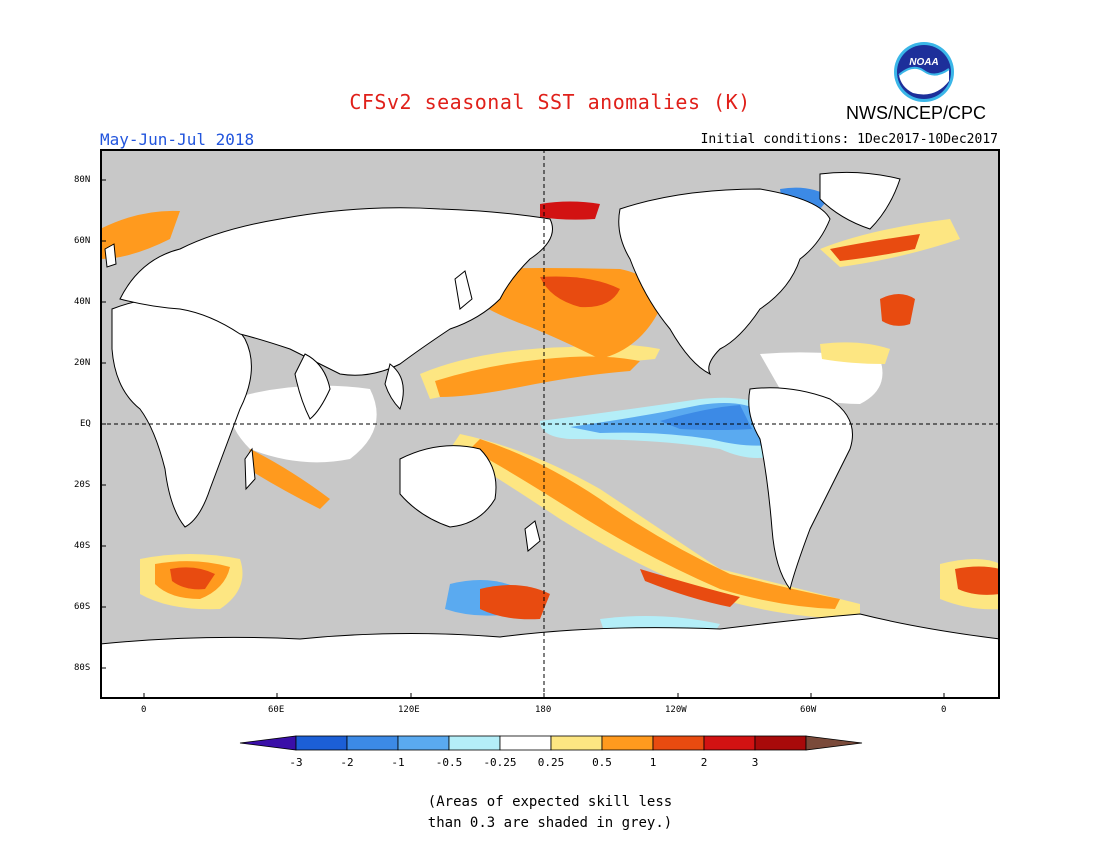 Image resolution: width=1100 pixels, height=850 pixels. I want to click on colorbar-labels: -3 -2 -1 -0.5 -0.25 0.25 0.5 1 2 3, so click(523, 762).